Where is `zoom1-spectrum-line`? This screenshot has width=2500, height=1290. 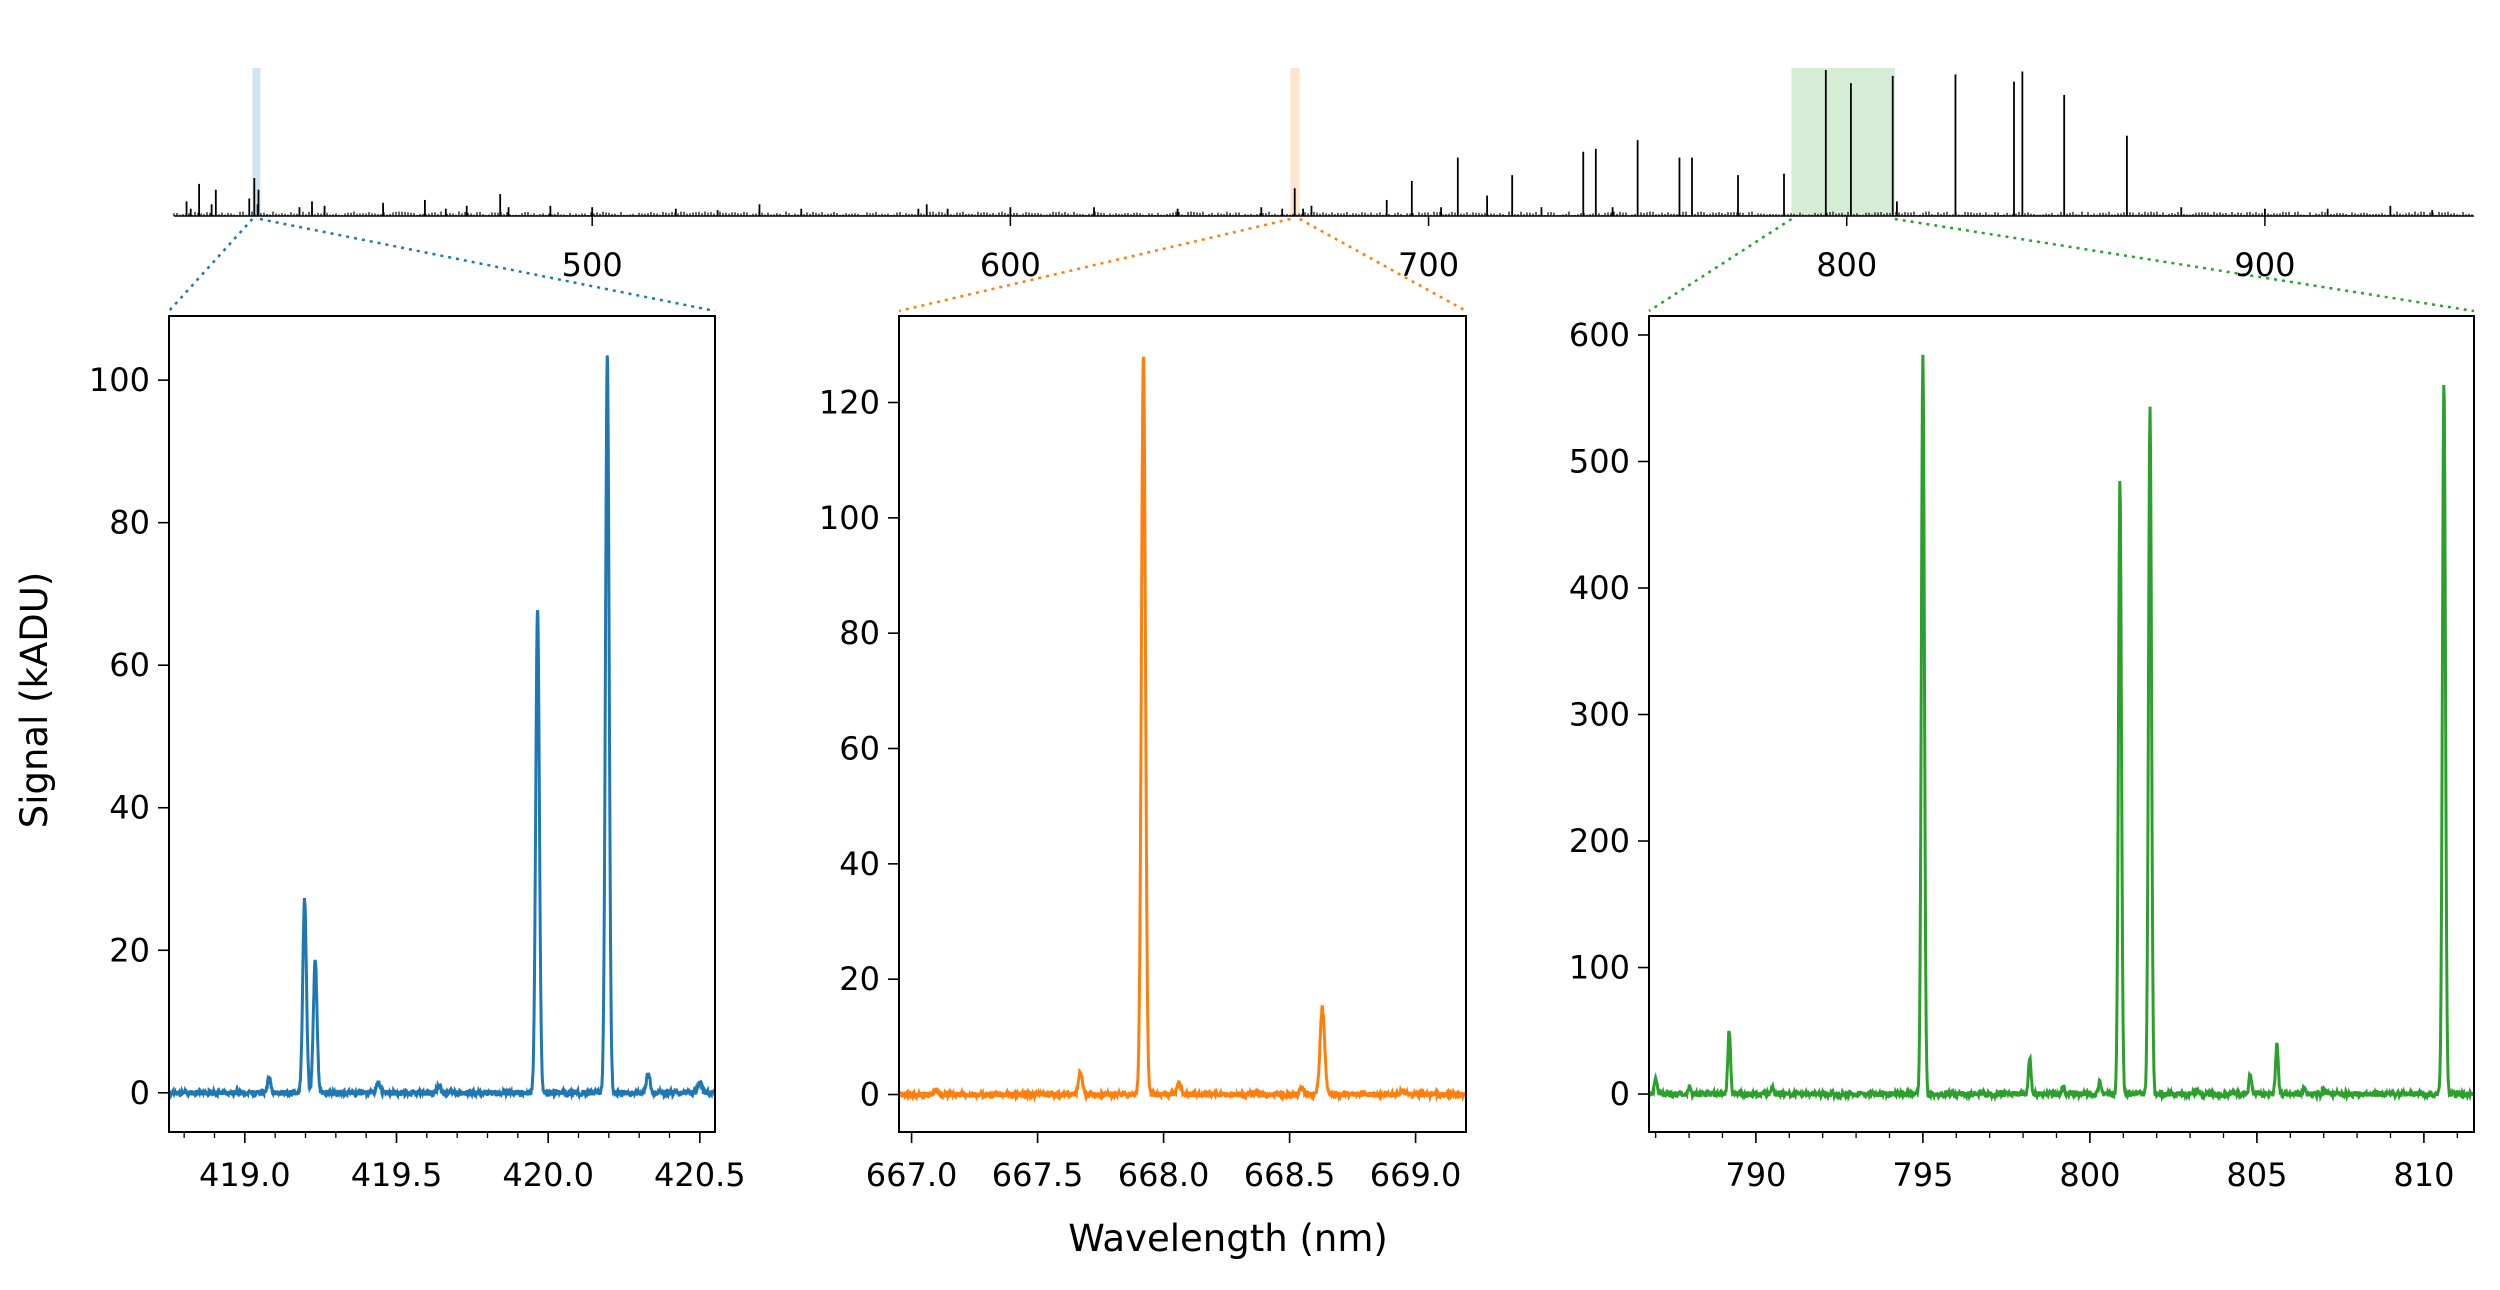
zoom1-spectrum-line is located at coordinates (442, 728).